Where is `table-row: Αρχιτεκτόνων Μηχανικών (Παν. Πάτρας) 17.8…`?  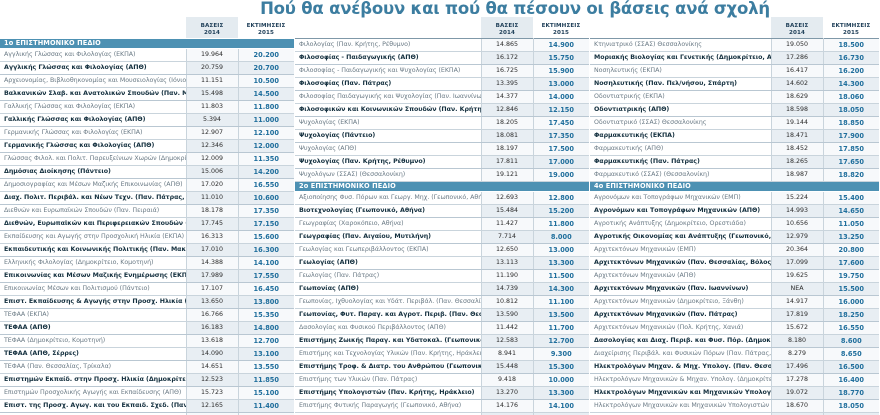
table-row: Αρχιτεκτόνων Μηχανικών (Παν. Πάτρας) 17.8… is located at coordinates (734, 315).